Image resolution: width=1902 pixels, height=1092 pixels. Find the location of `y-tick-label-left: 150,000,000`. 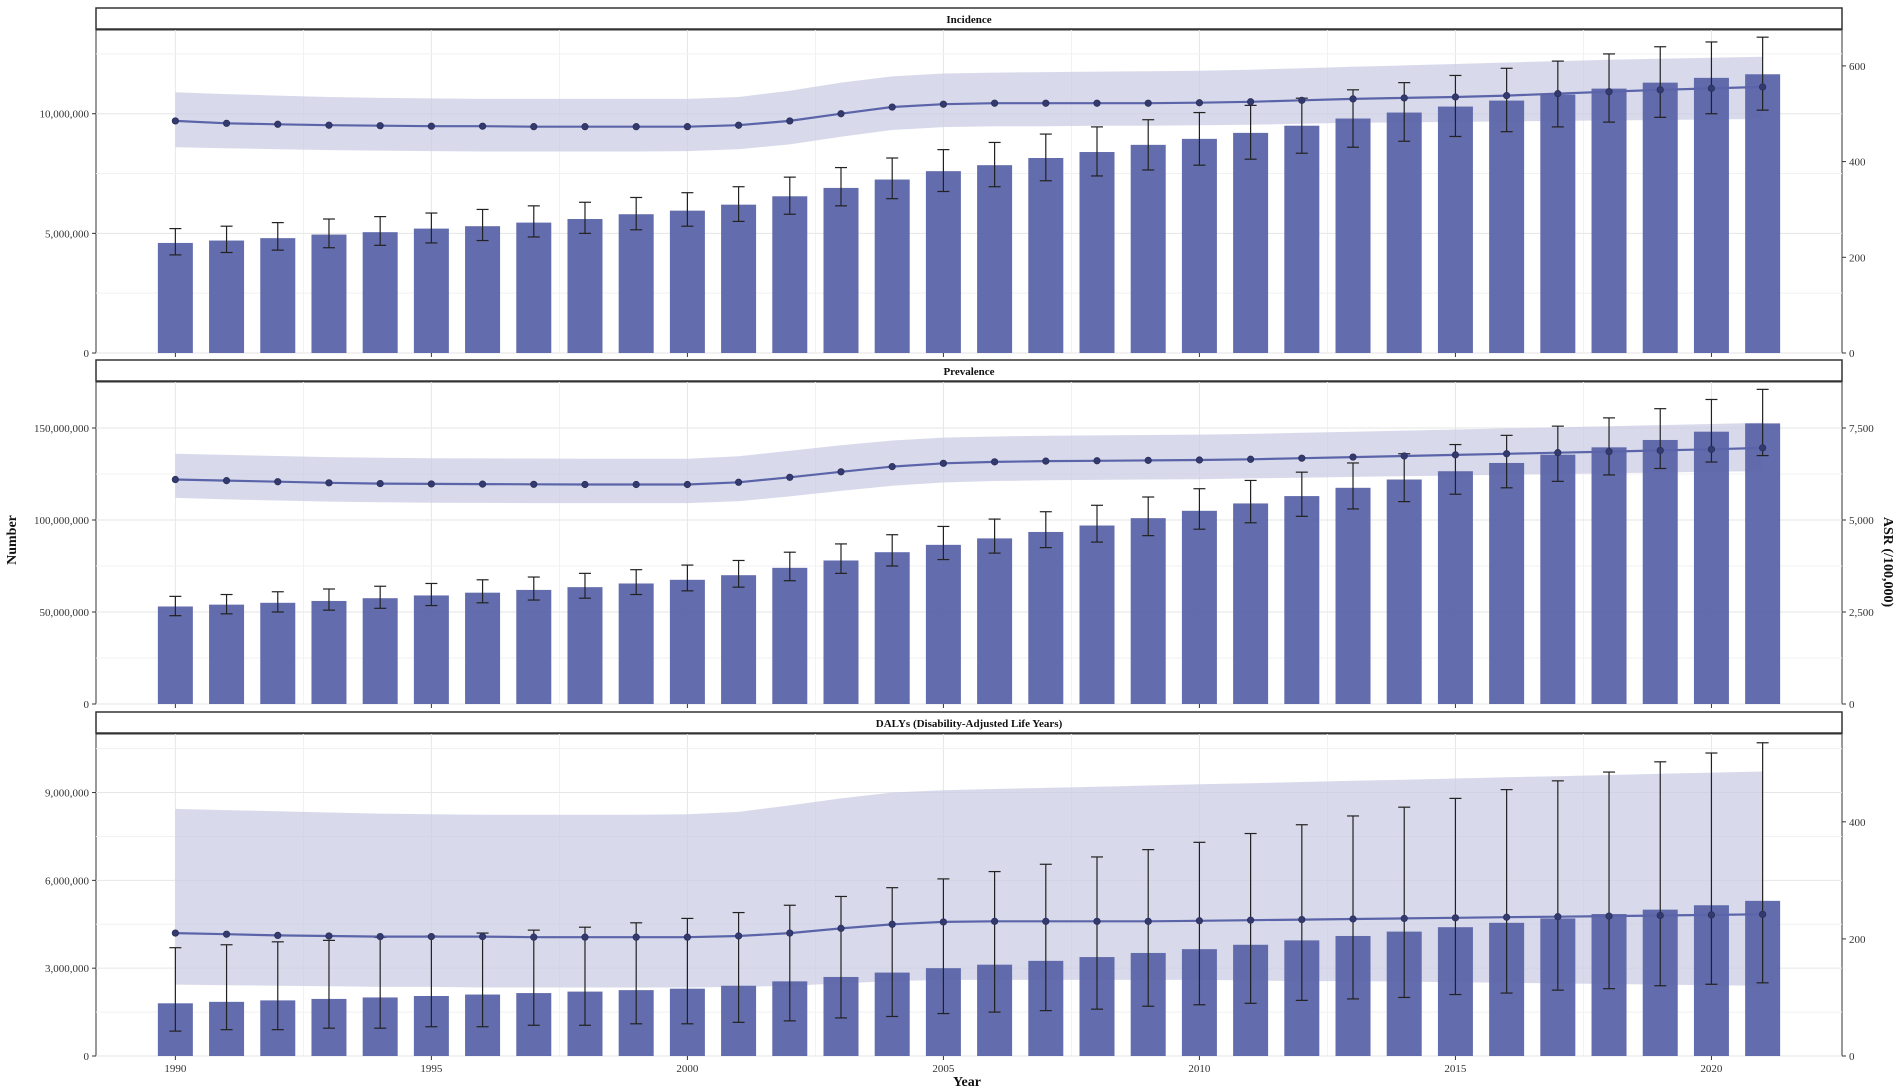

y-tick-label-left: 150,000,000 is located at coordinates (62, 429).